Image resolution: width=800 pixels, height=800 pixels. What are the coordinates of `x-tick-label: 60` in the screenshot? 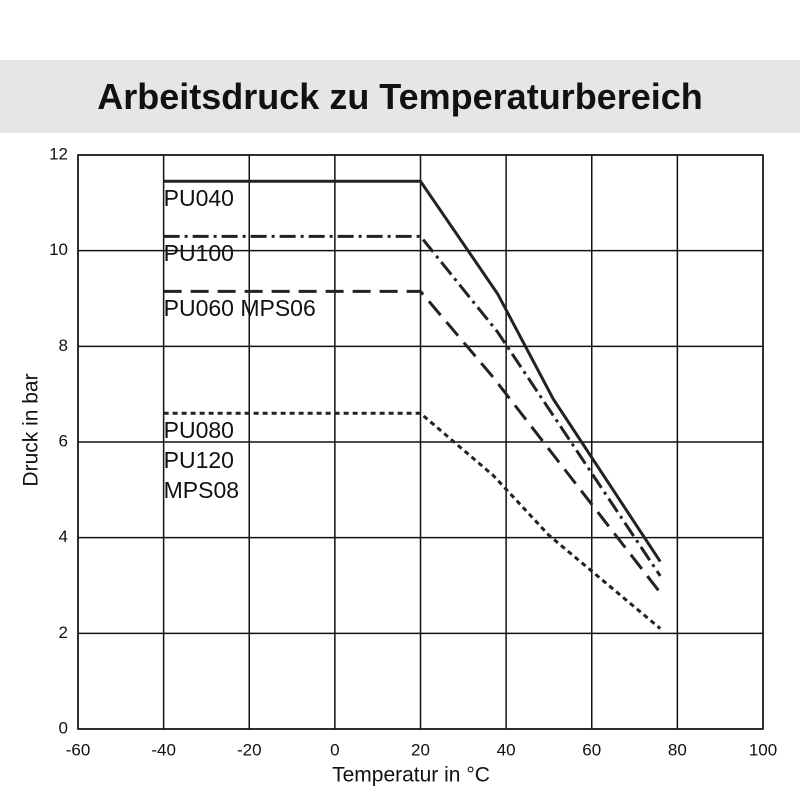 It's located at (591, 749).